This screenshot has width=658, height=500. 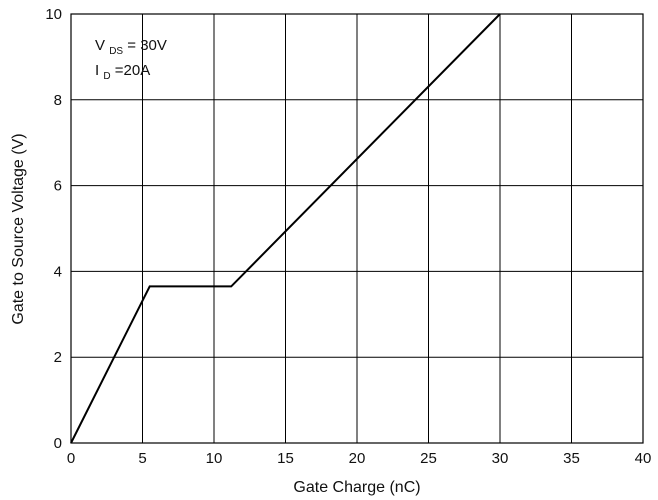 What do you see at coordinates (58, 186) in the screenshot?
I see `y-tick-label: 6` at bounding box center [58, 186].